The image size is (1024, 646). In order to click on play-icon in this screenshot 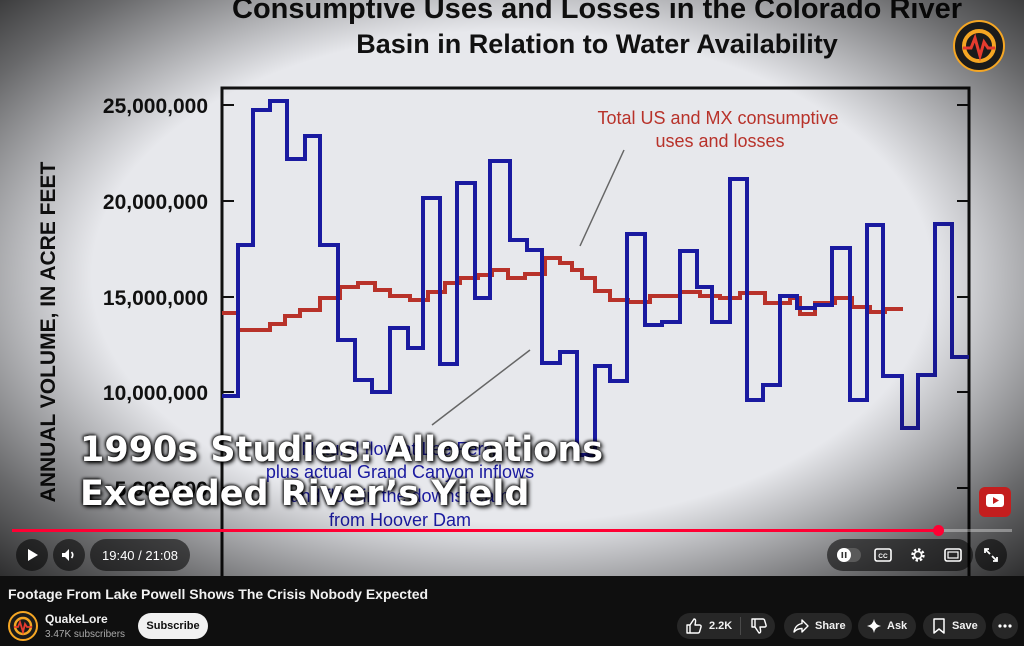, I will do `click(33, 555)`.